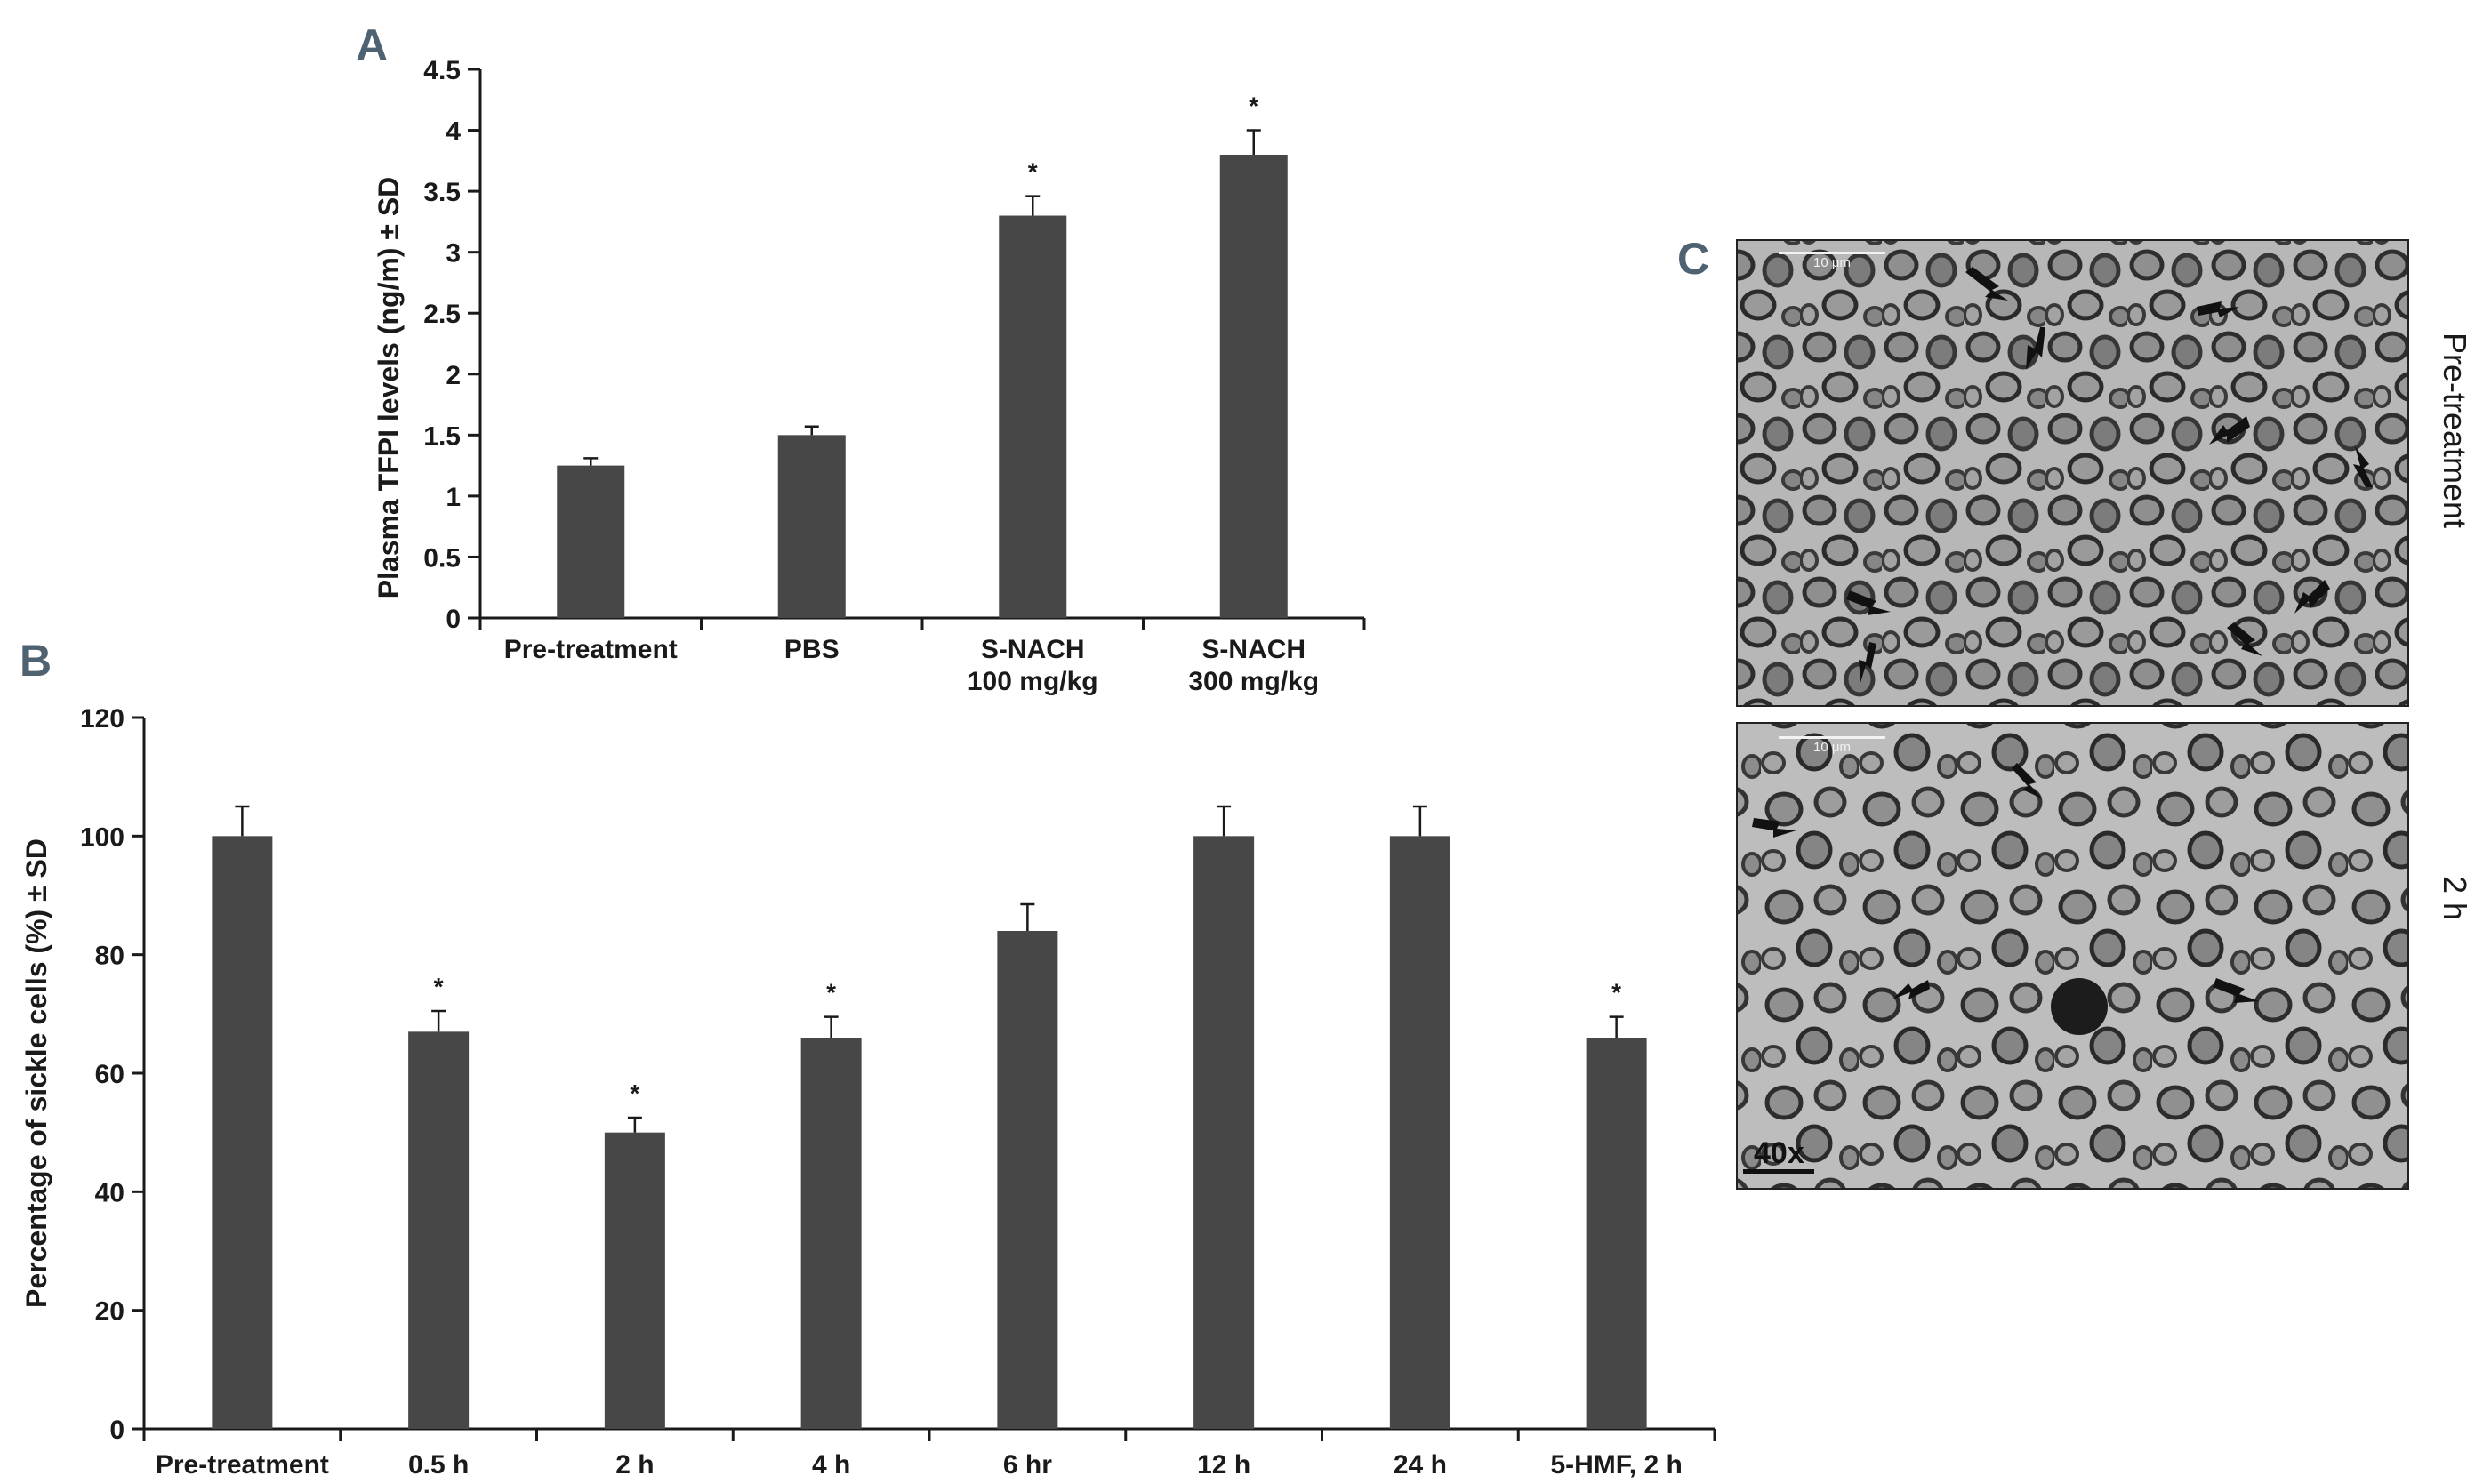  Describe the element at coordinates (1223, 1465) in the screenshot. I see `x-category-label: 12 h` at that location.